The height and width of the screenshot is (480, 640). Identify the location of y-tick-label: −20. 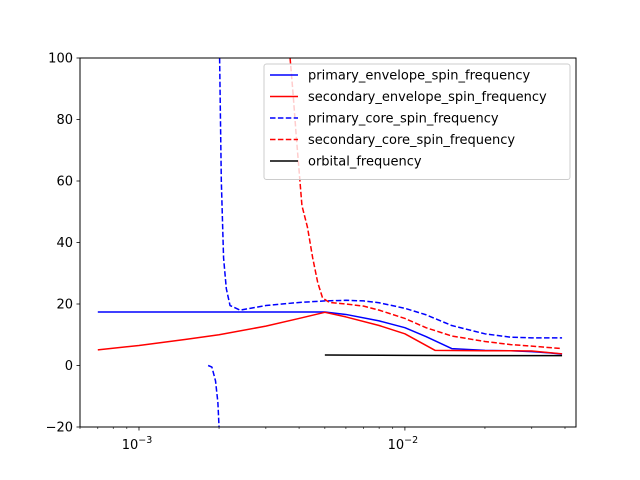
(59, 428).